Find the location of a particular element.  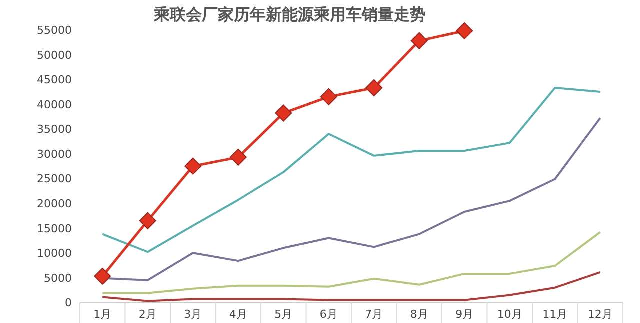

y-tick-label: 0 is located at coordinates (68, 303).